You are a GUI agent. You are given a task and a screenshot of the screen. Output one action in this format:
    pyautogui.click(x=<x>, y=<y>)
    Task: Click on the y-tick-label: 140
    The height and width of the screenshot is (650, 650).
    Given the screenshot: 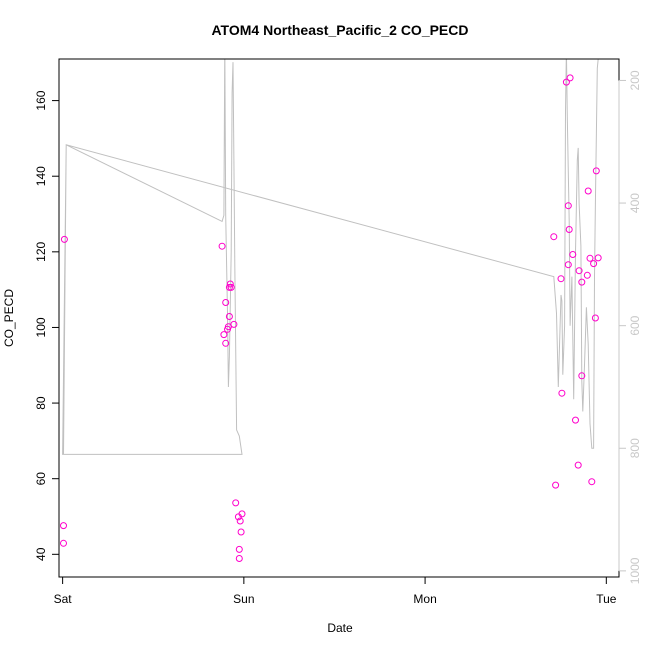 What is the action you would take?
    pyautogui.click(x=41, y=176)
    